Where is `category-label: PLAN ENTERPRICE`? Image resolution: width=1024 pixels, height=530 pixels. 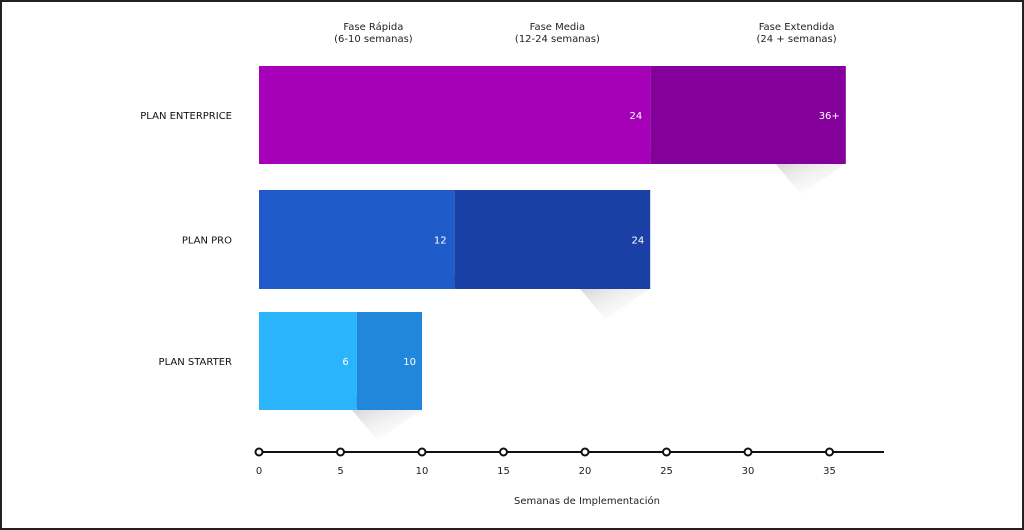
category-label: PLAN ENTERPRICE is located at coordinates (186, 116).